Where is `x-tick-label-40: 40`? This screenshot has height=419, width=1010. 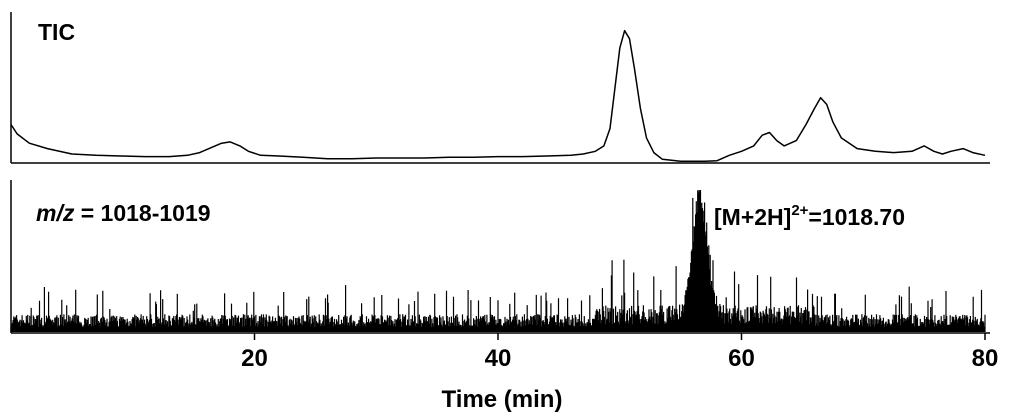 x-tick-label-40: 40 is located at coordinates (498, 358).